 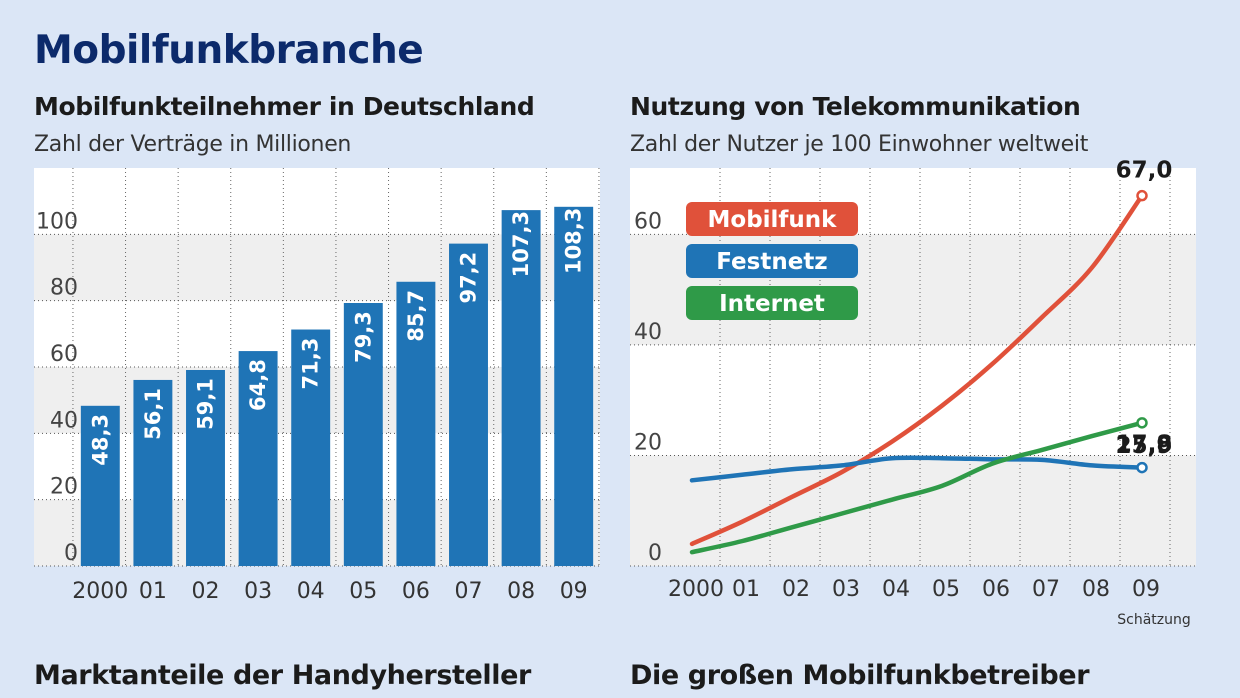 I want to click on page-title: Mobilfunkbranche, so click(x=229, y=50).